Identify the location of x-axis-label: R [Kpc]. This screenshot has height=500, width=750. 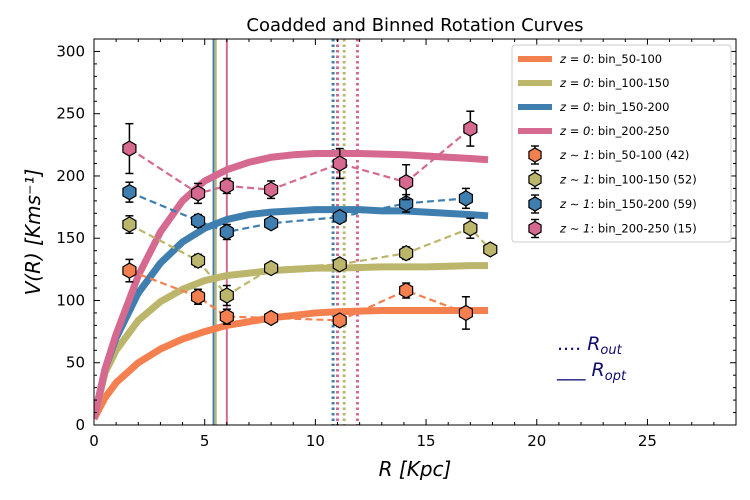
(415, 469).